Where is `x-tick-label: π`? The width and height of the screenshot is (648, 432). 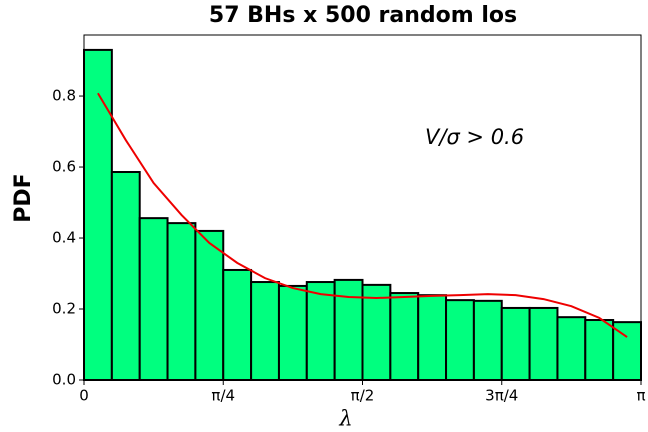
x-tick-label: π is located at coordinates (640, 396).